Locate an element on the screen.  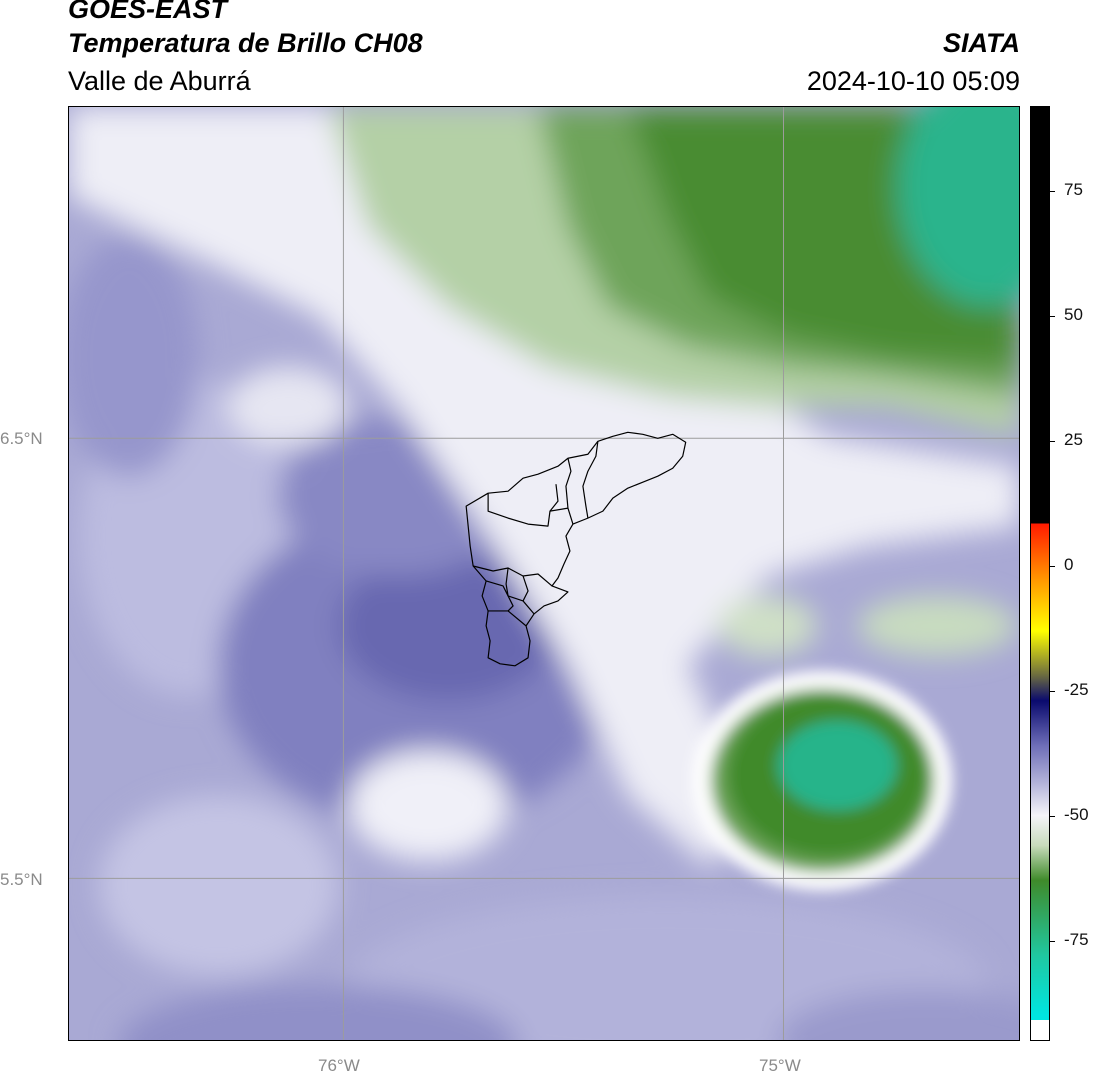
datetime-label: 2024-10-10 05:09 is located at coordinates (913, 81).